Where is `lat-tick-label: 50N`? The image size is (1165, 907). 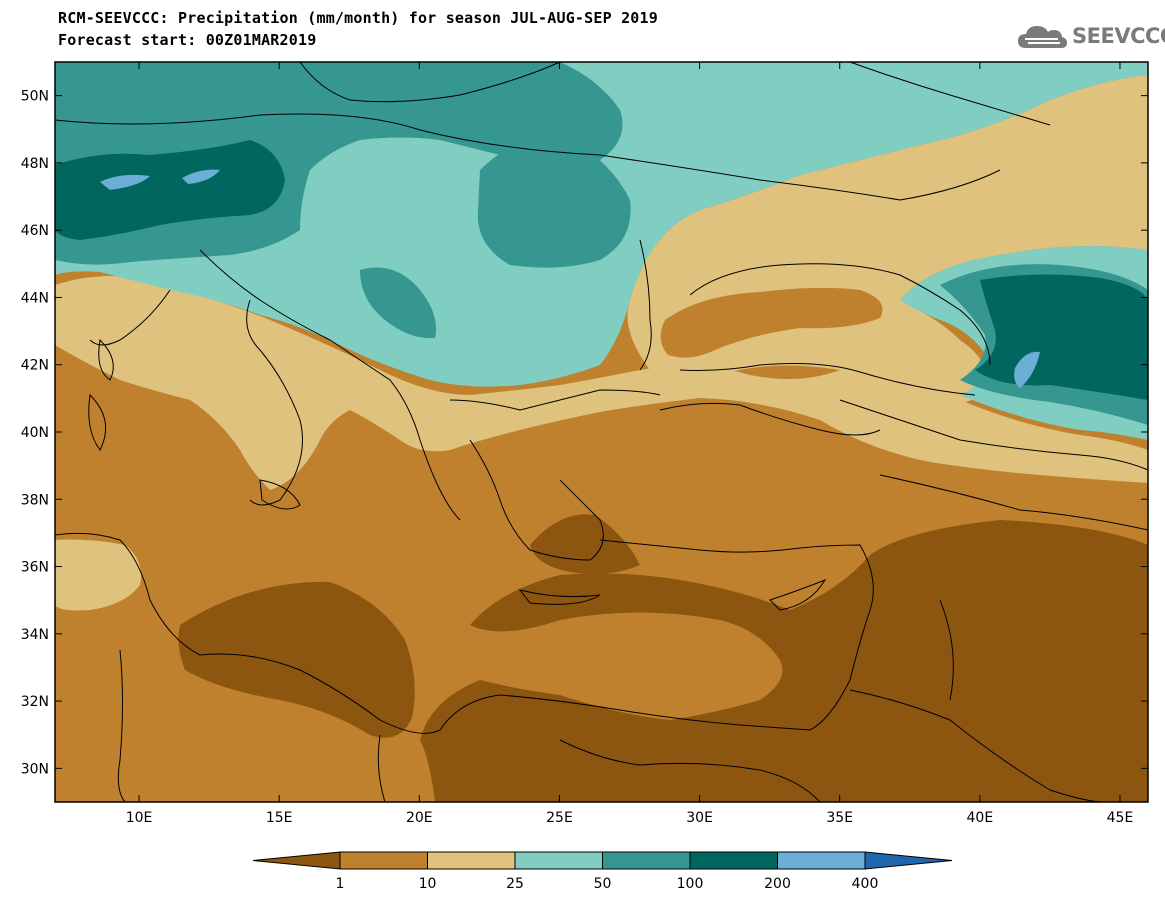 lat-tick-label: 50N is located at coordinates (35, 97).